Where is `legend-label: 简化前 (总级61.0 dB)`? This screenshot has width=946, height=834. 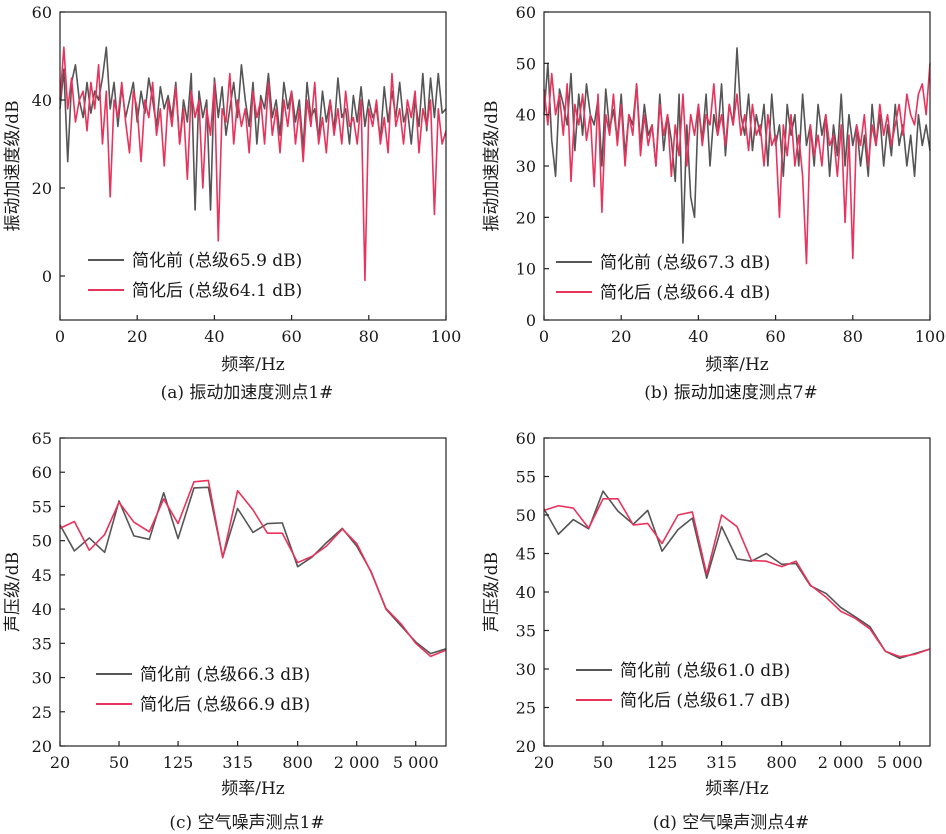
legend-label: 简化前 (总级61.0 dB) is located at coordinates (705, 671).